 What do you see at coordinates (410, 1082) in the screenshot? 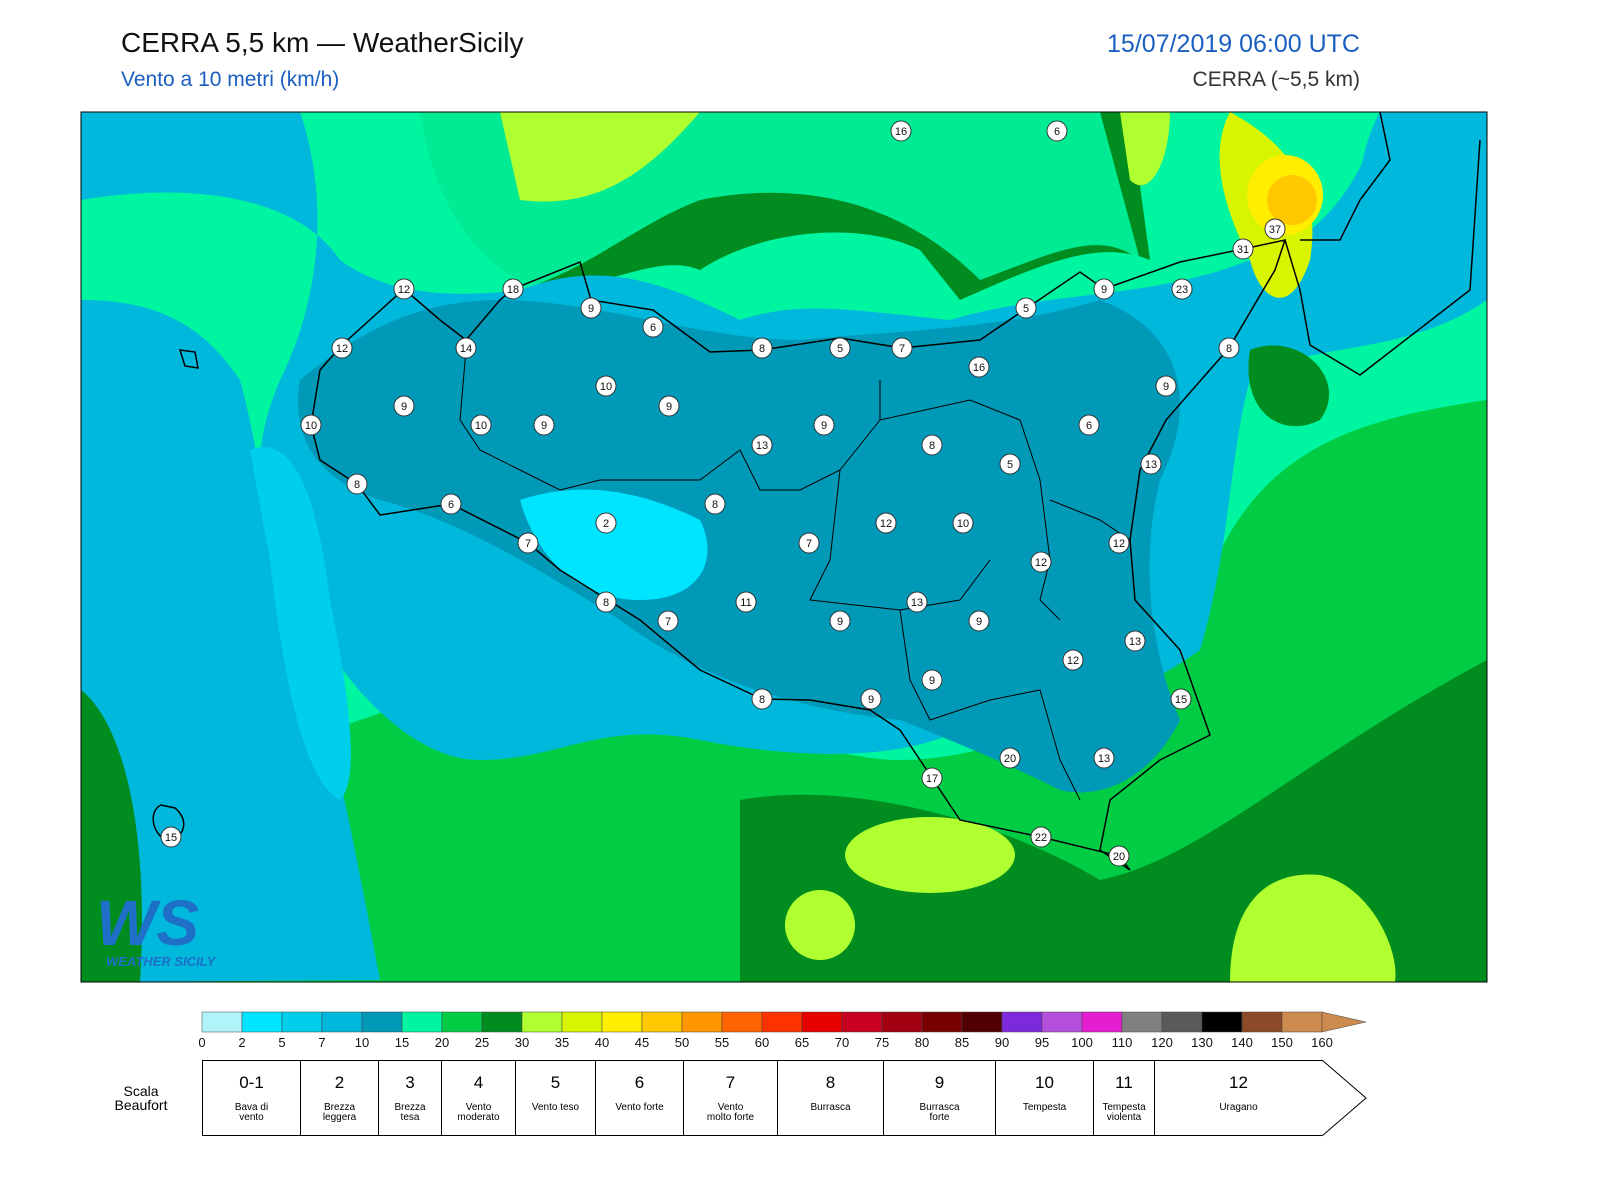
I see `beaufort-force: 3` at bounding box center [410, 1082].